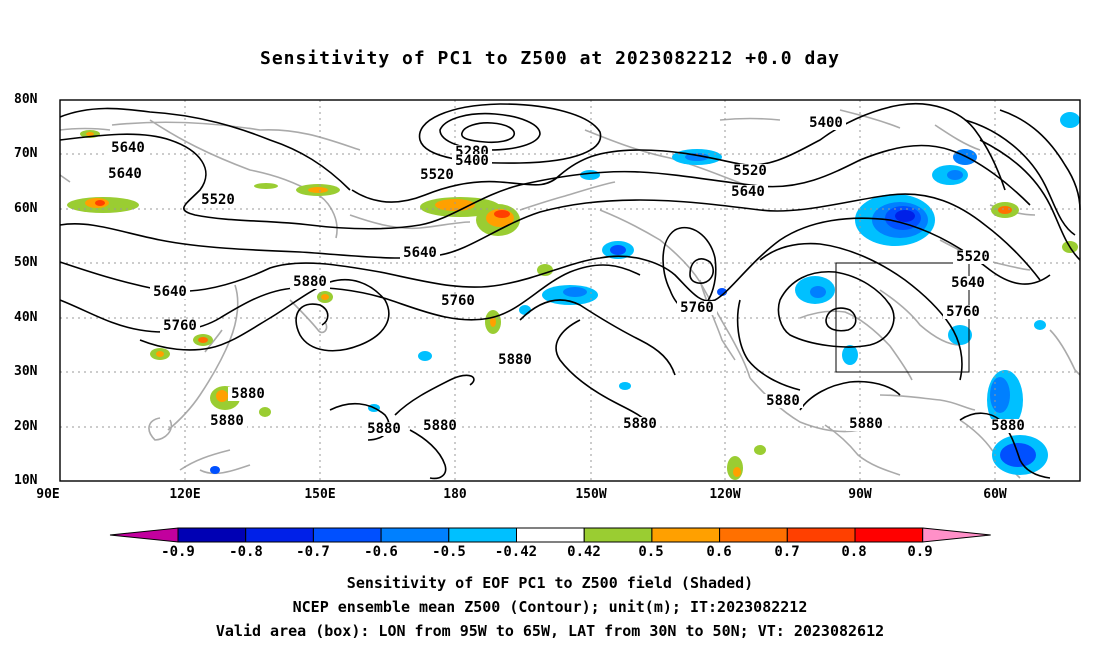 This screenshot has height=650, width=1100. I want to click on colorbar, so click(550, 535).